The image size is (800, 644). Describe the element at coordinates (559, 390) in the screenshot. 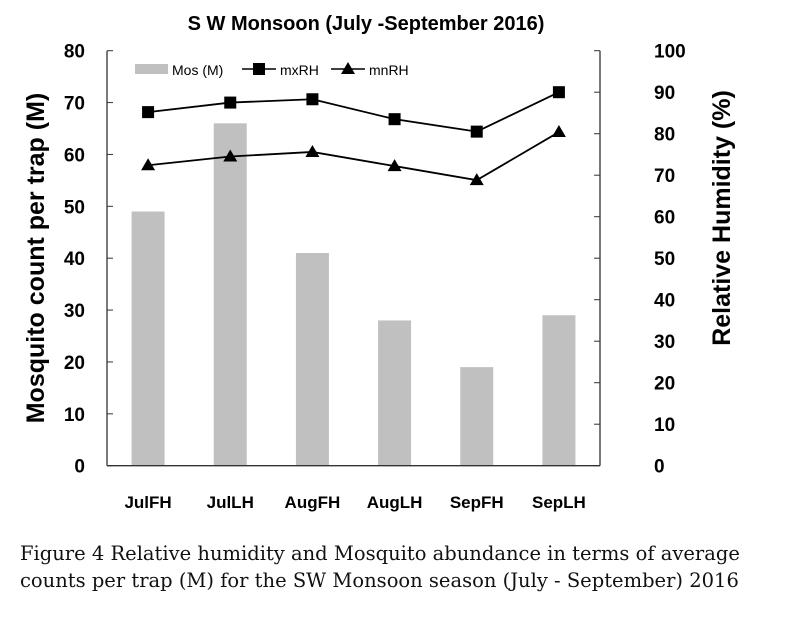

I see `bar-SepLH` at that location.